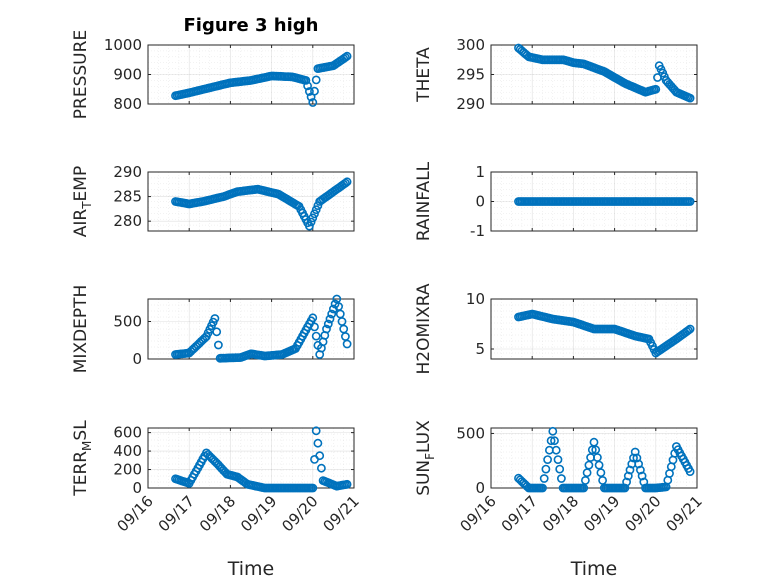 Image resolution: width=778 pixels, height=583 pixels. Describe the element at coordinates (127, 104) in the screenshot. I see `y-tick-label: 800` at that location.